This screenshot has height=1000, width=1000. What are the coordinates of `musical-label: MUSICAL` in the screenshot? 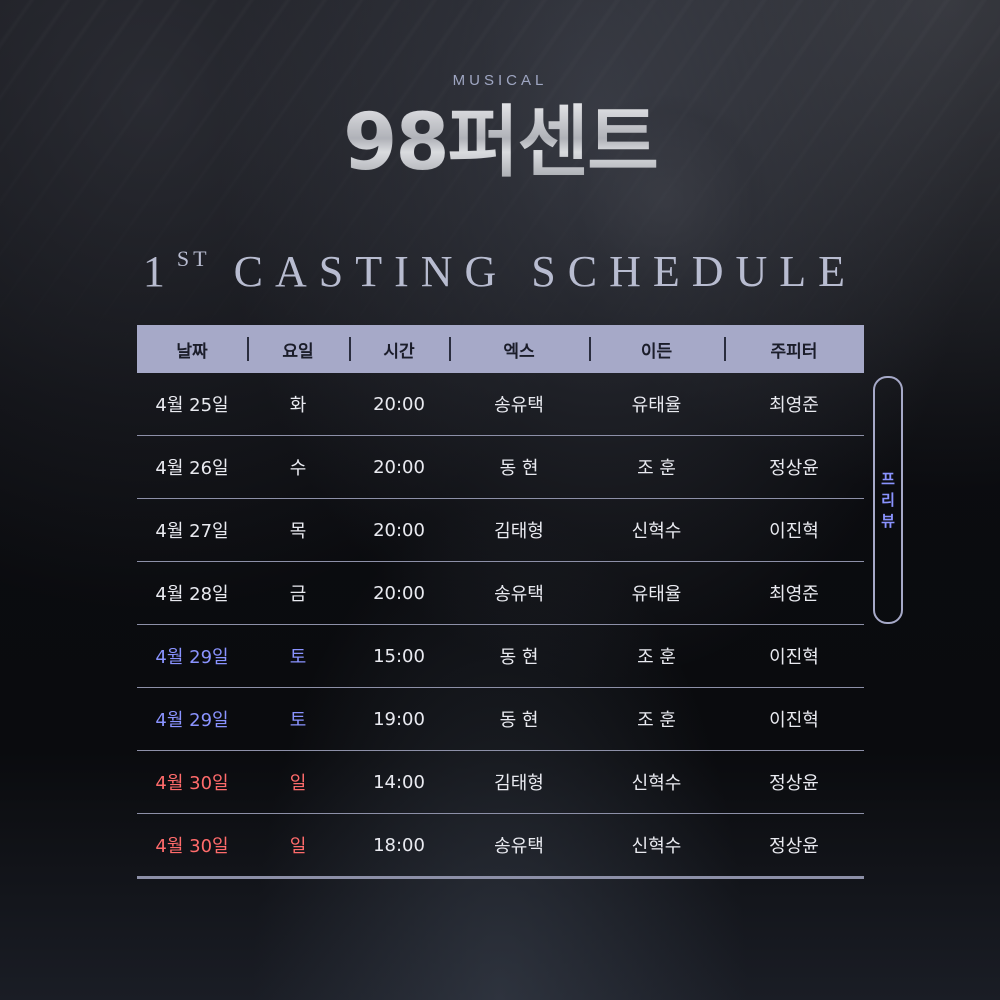 It's located at (500, 80).